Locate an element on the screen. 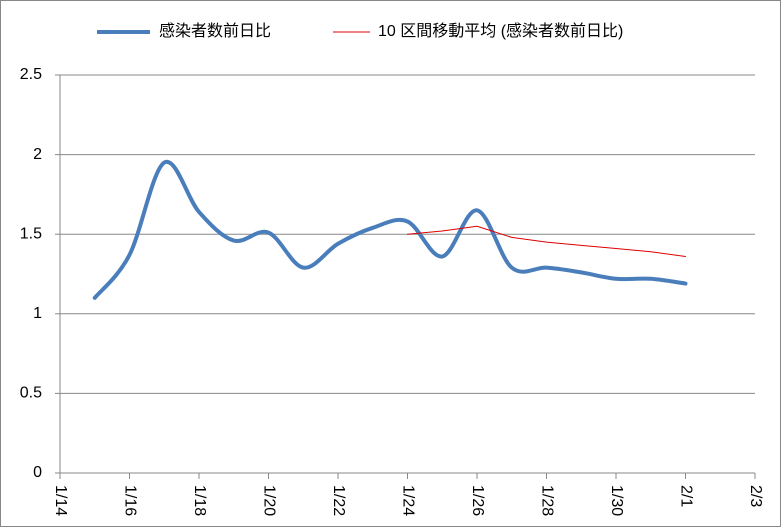 The width and height of the screenshot is (781, 527). legend-label: 10 区間移動平均 (感染者数前日比) is located at coordinates (500, 31).